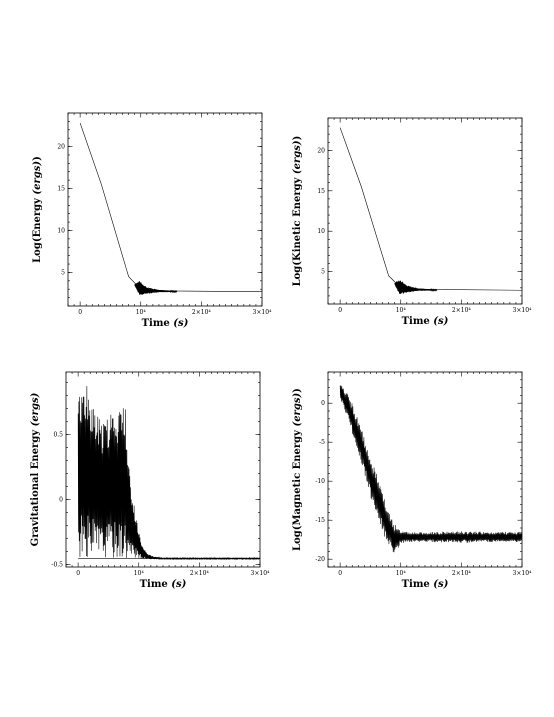 The height and width of the screenshot is (717, 554). I want to click on plot-frame-kinetic, so click(425, 211).